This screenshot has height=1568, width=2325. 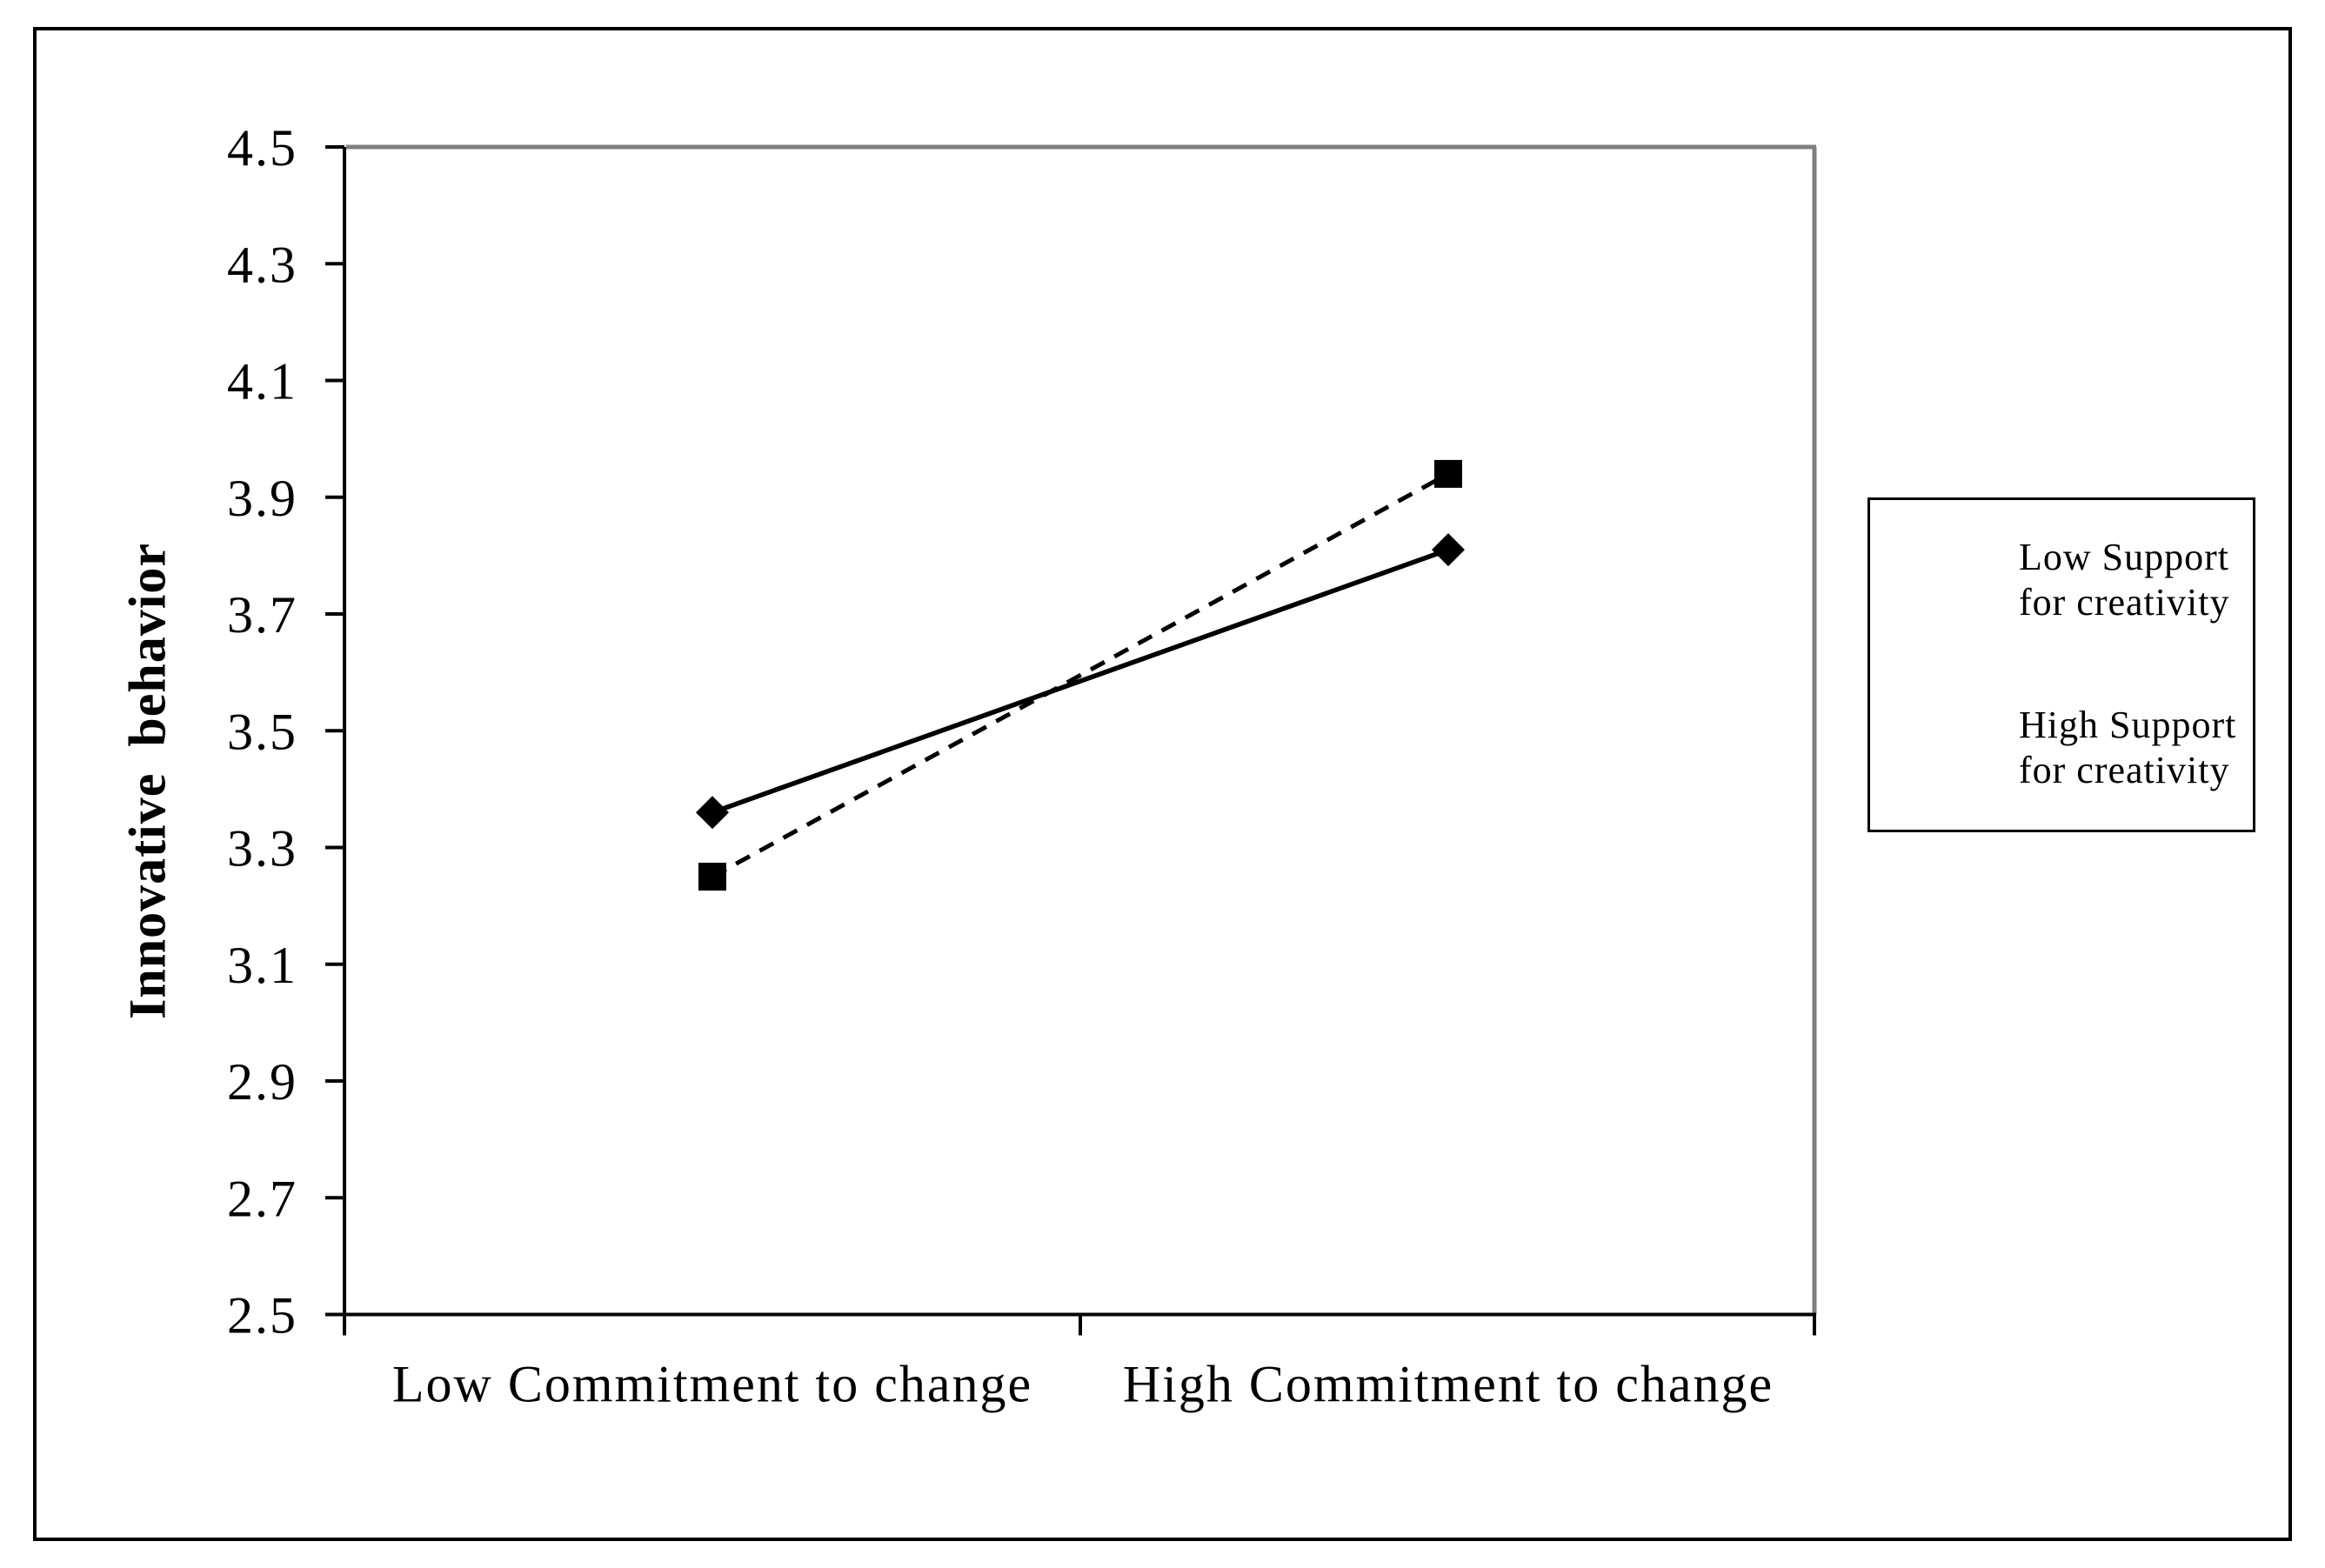 I want to click on series-line-low-support, so click(x=1080, y=681).